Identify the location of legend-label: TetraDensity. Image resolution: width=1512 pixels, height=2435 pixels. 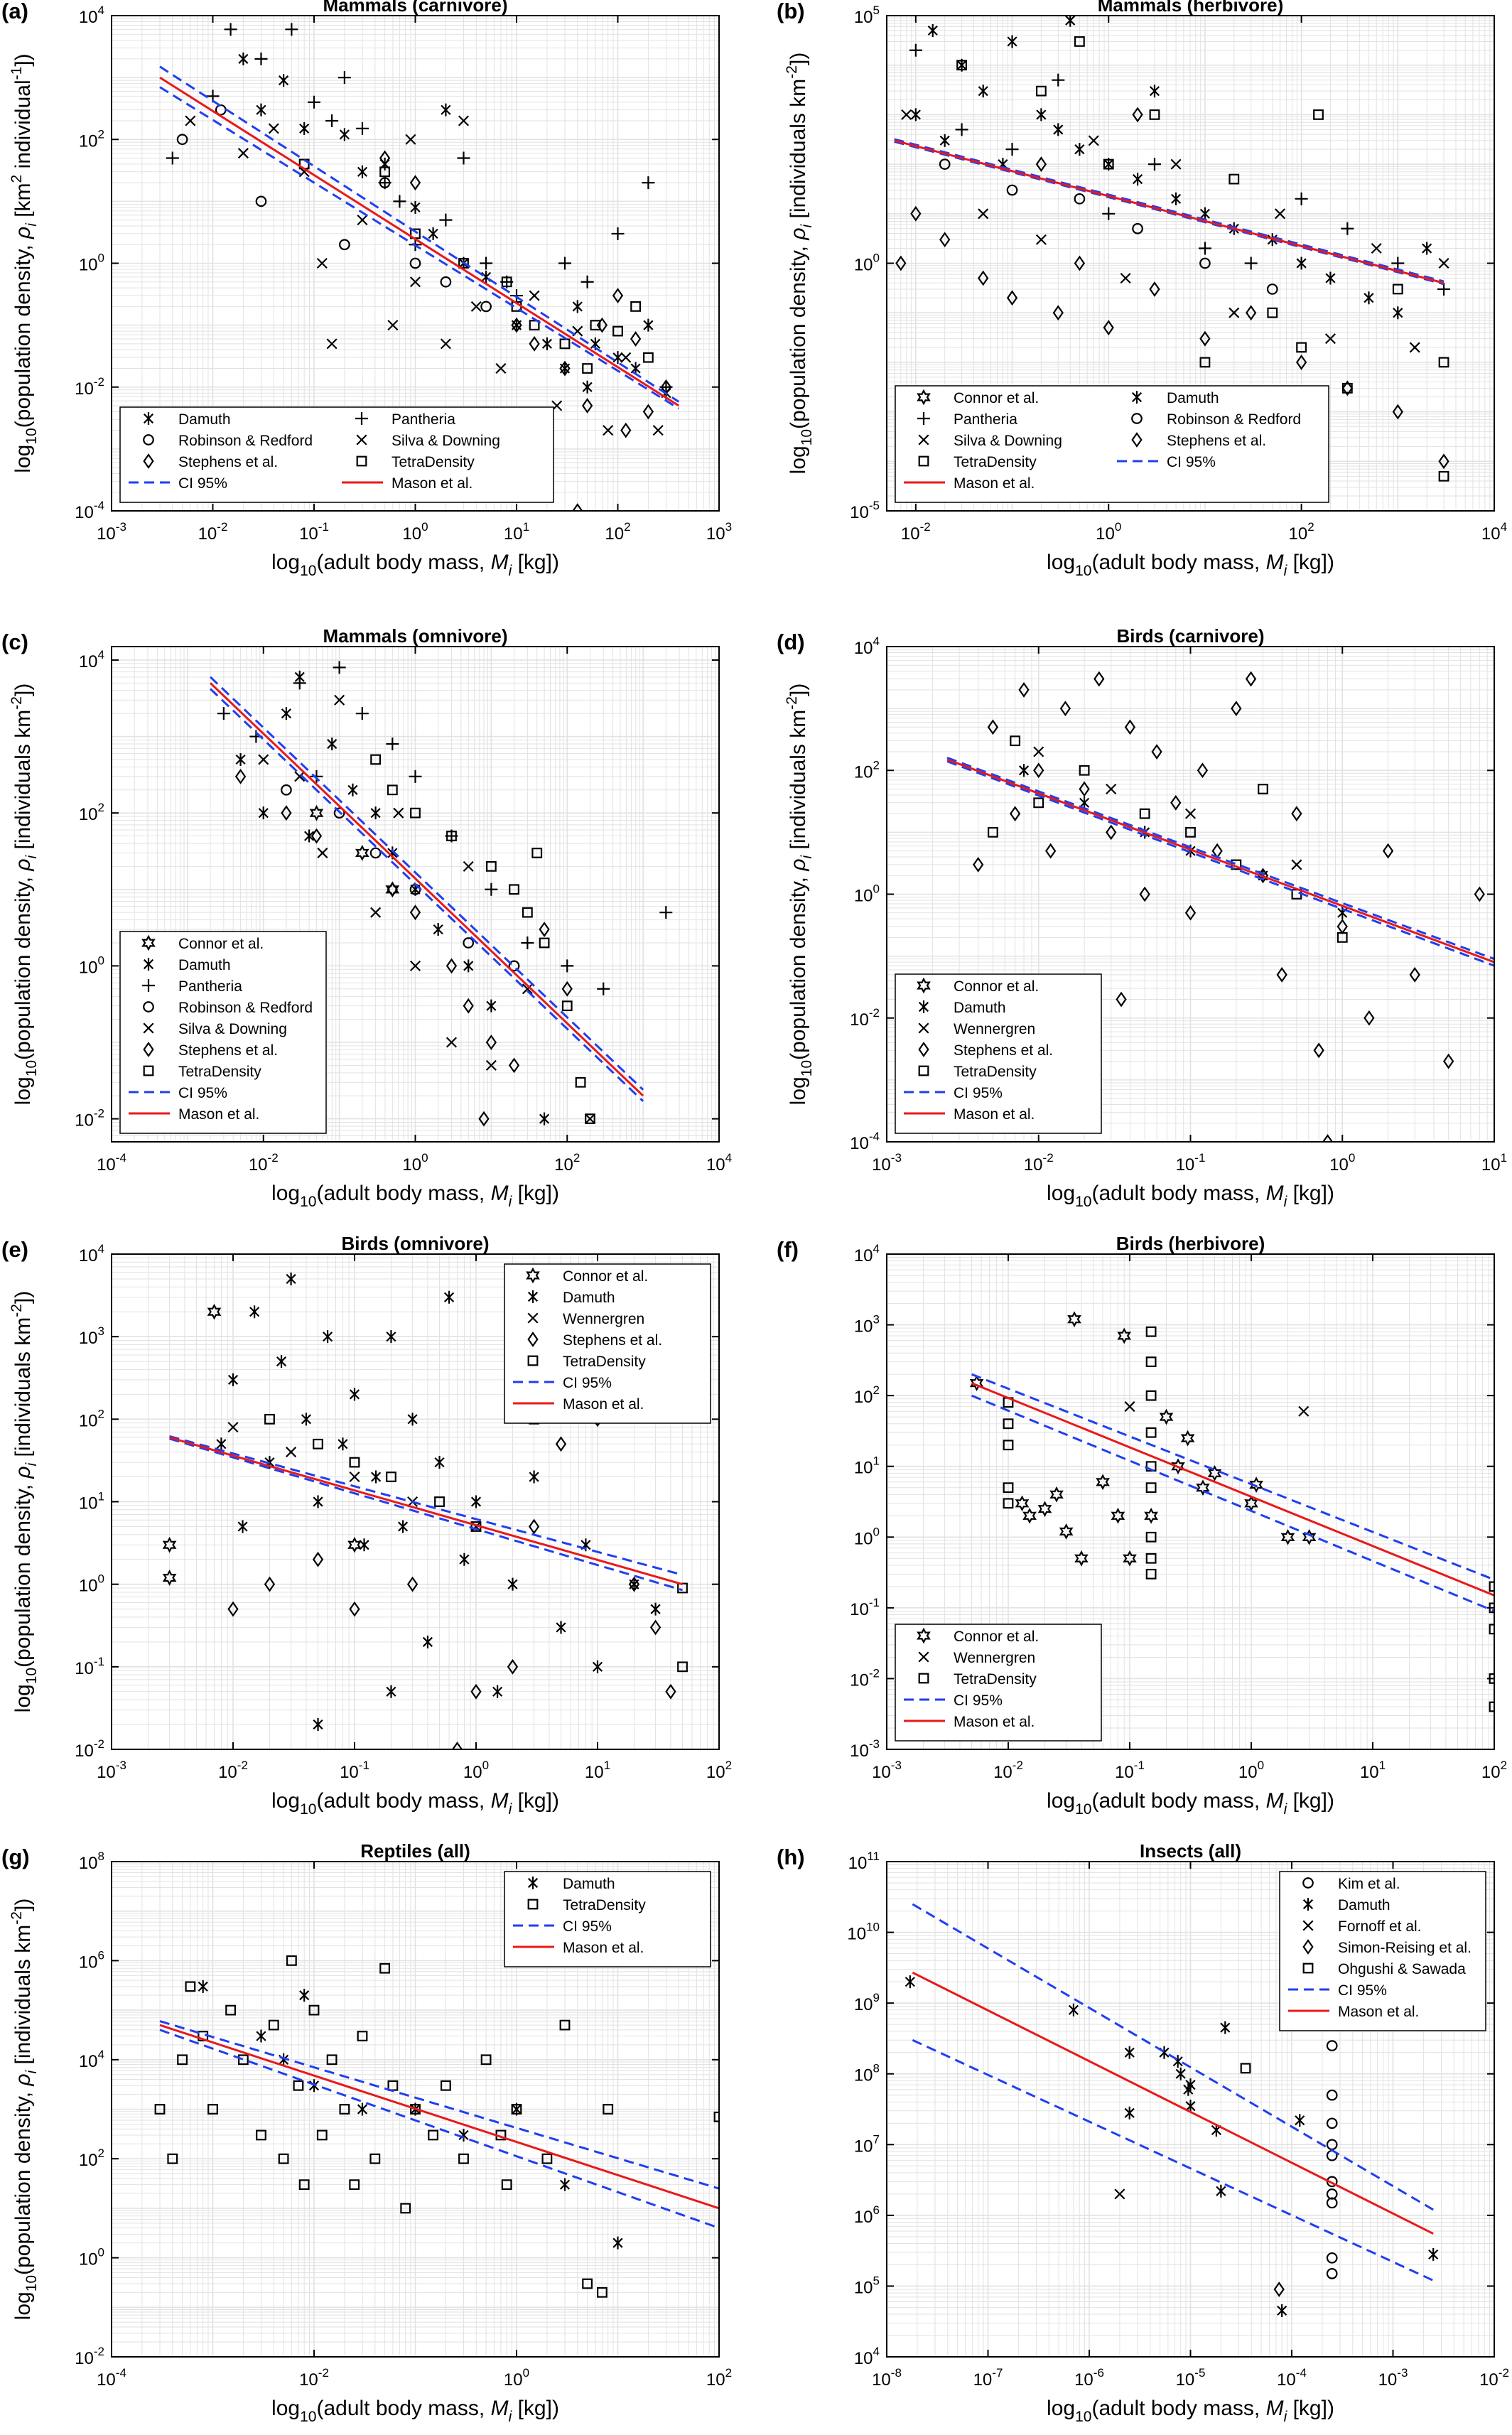
(995, 1072).